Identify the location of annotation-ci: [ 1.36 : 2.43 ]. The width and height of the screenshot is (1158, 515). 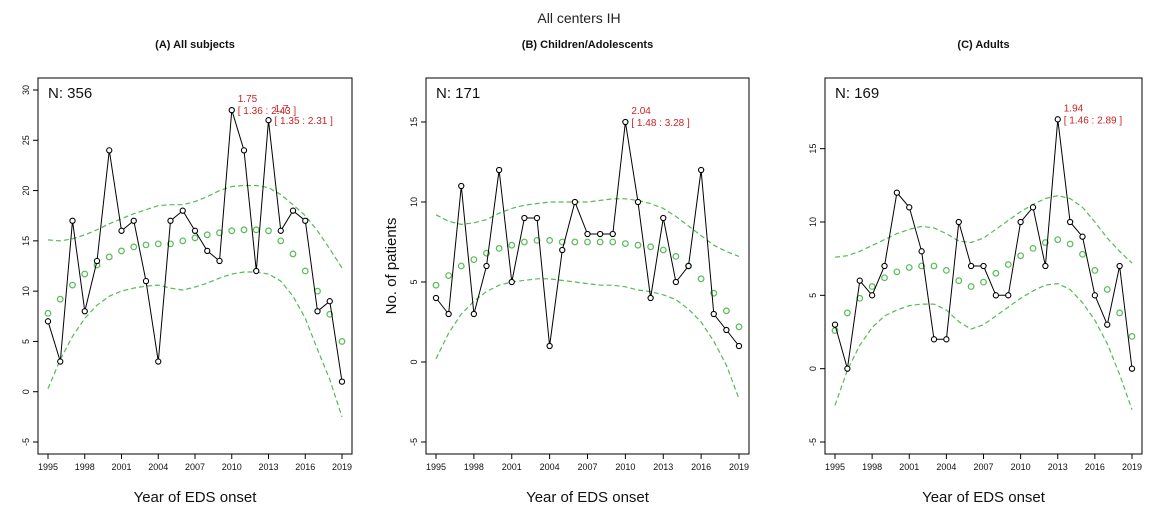
(267, 111).